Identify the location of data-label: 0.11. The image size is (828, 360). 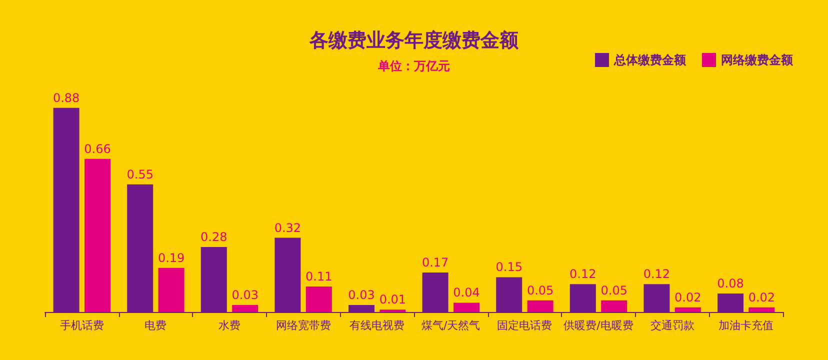
(319, 276).